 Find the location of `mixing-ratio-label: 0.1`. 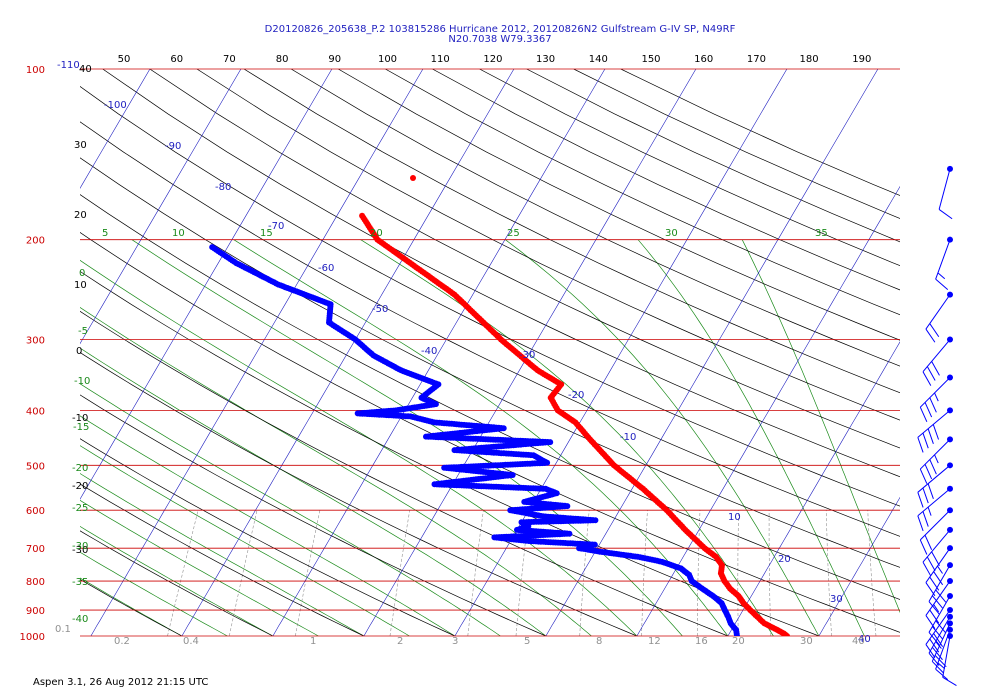

mixing-ratio-label: 0.1 is located at coordinates (63, 629).